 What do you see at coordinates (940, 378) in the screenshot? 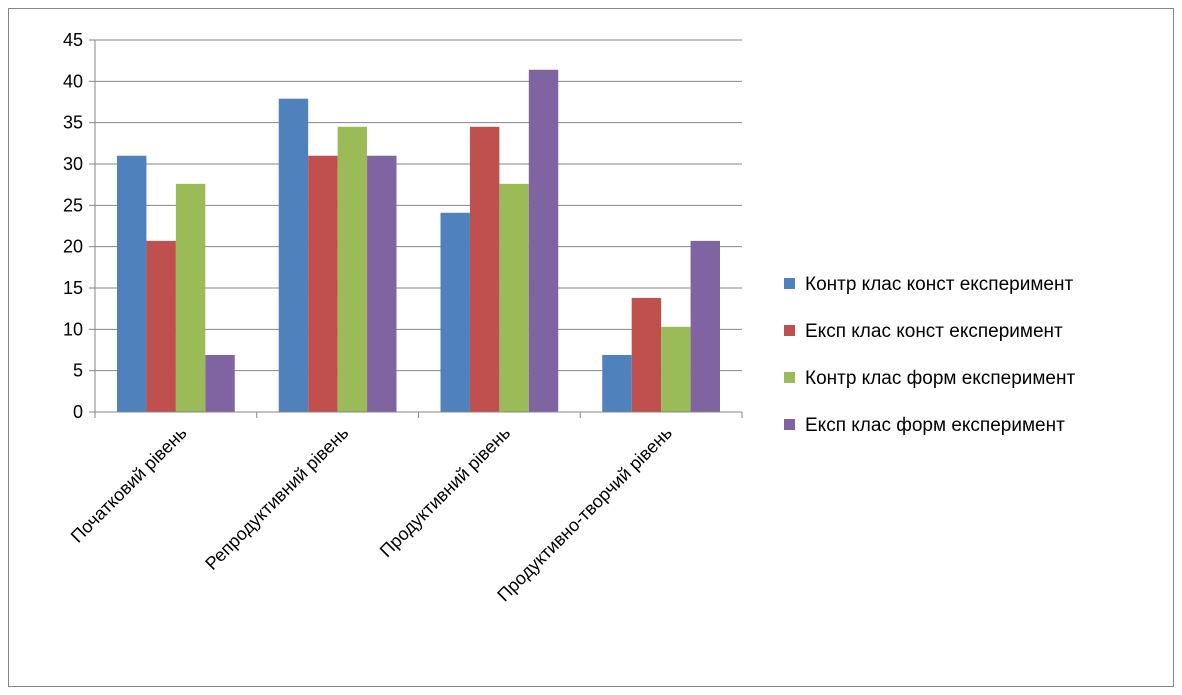
I see `legend-label: Контр клас форм експеримент` at bounding box center [940, 378].